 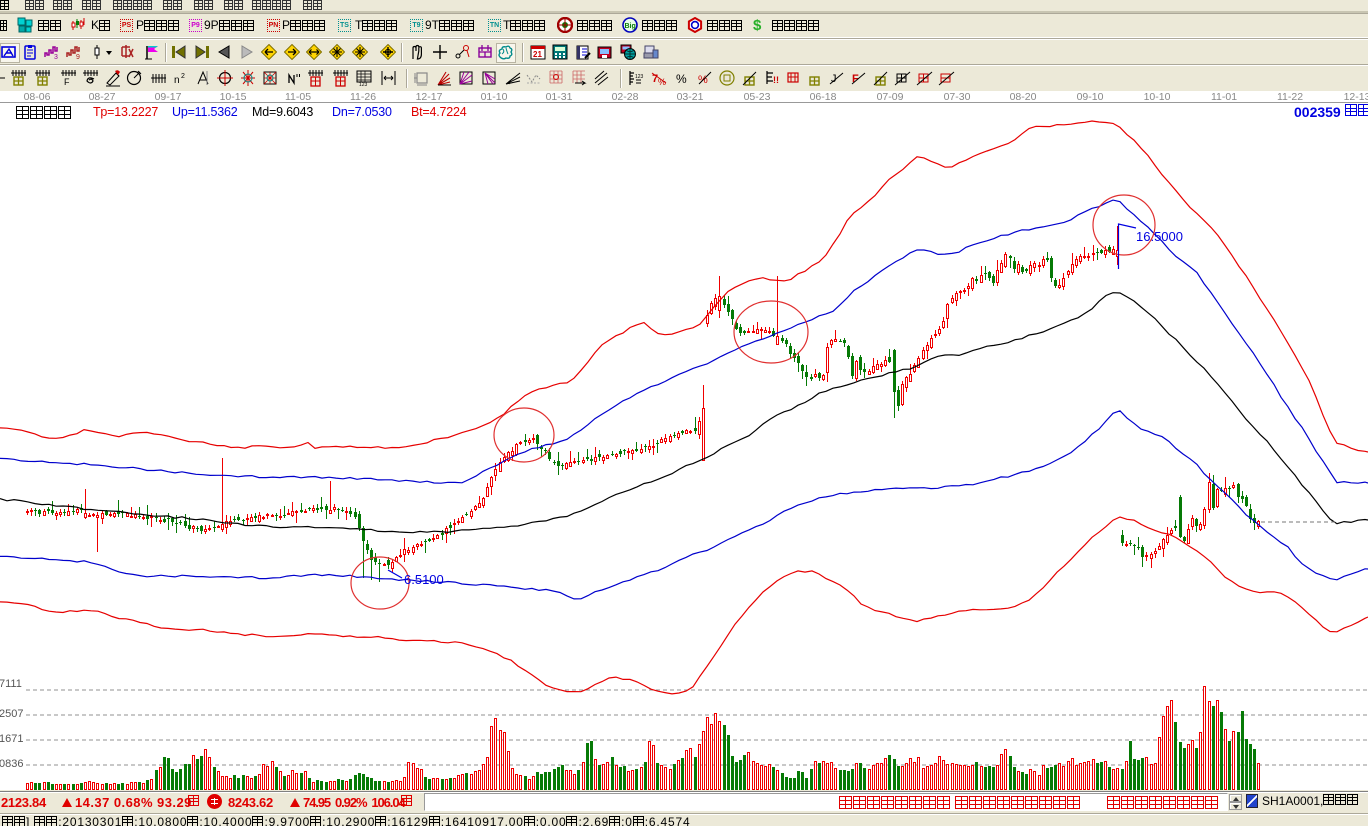 What do you see at coordinates (630, 26) in the screenshot?
I see `svg-text: Big` at bounding box center [630, 26].